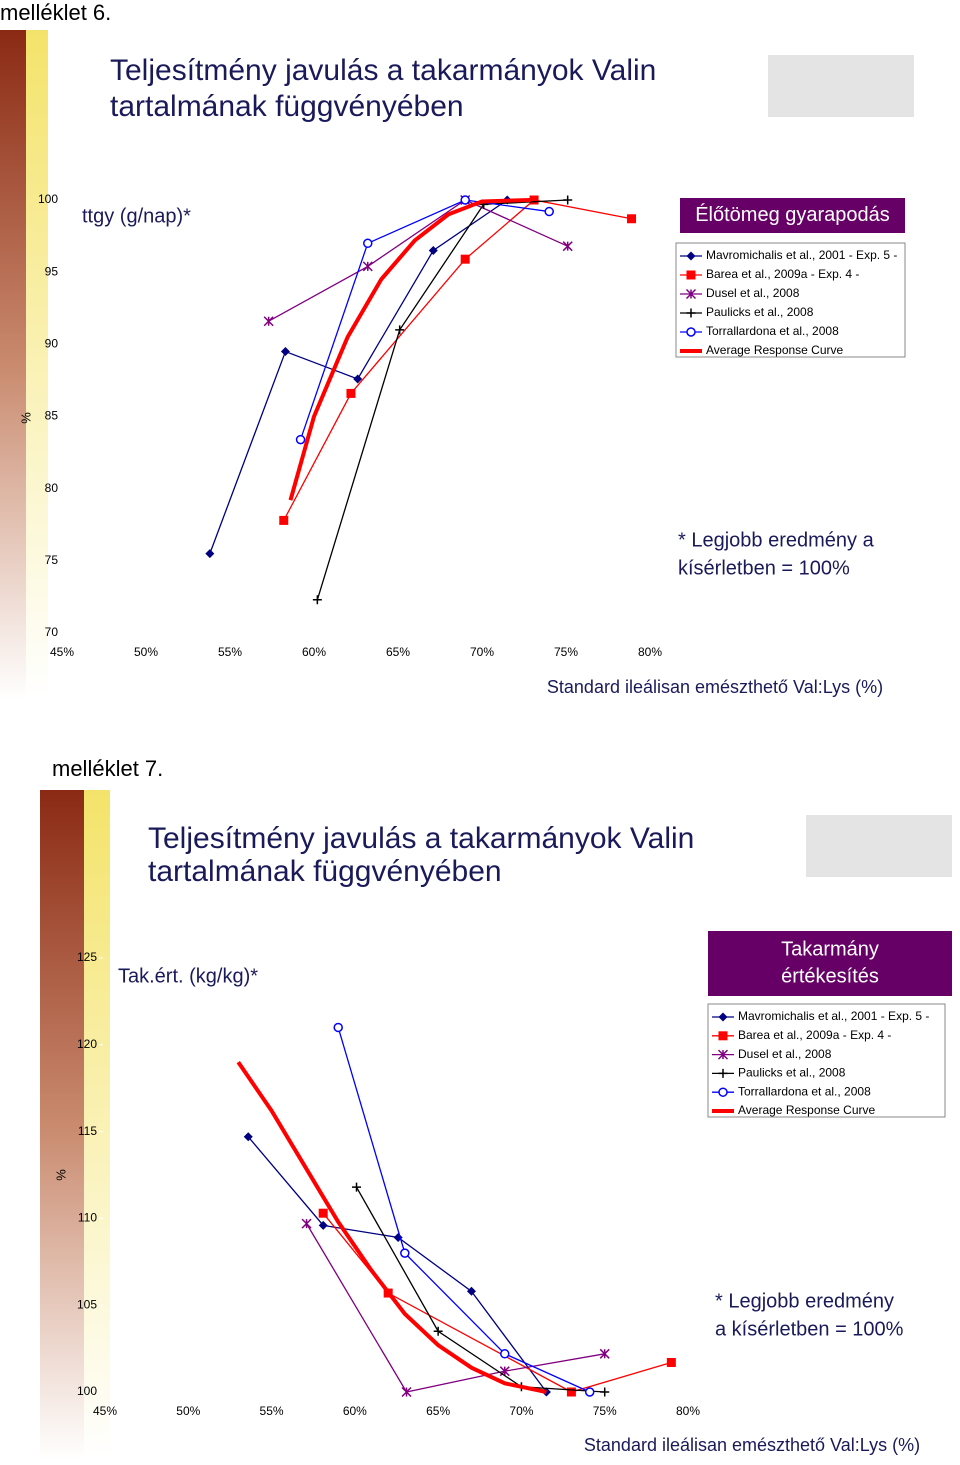 Image resolution: width=960 pixels, height=1465 pixels. Describe the element at coordinates (605, 1411) in the screenshot. I see `x-tick-label: 75%` at that location.